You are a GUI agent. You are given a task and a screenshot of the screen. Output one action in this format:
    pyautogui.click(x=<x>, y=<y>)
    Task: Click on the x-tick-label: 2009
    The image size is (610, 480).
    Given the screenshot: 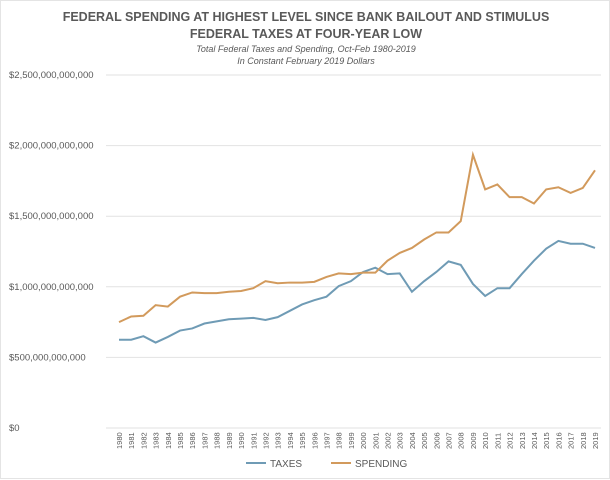 What is the action you would take?
    pyautogui.click(x=473, y=440)
    